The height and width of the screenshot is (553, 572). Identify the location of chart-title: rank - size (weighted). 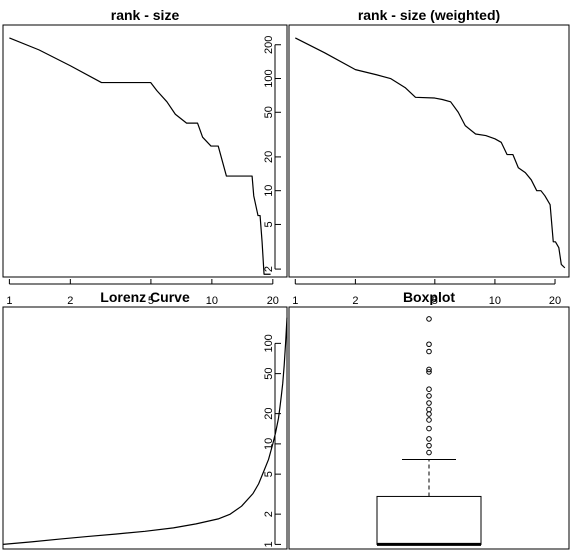
(429, 15).